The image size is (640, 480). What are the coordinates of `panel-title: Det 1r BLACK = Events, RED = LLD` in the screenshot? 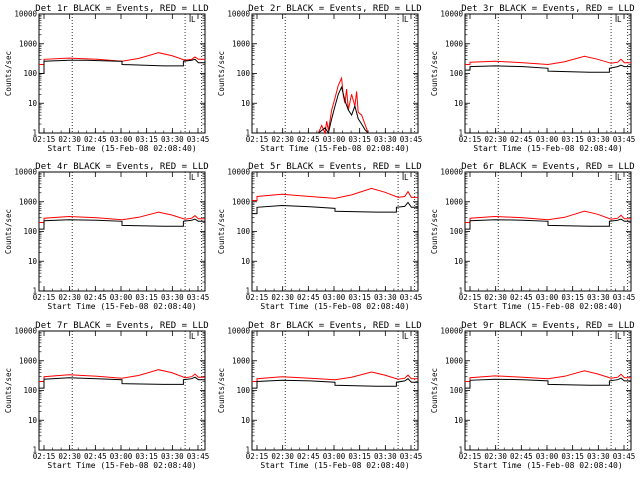 It's located at (121, 9).